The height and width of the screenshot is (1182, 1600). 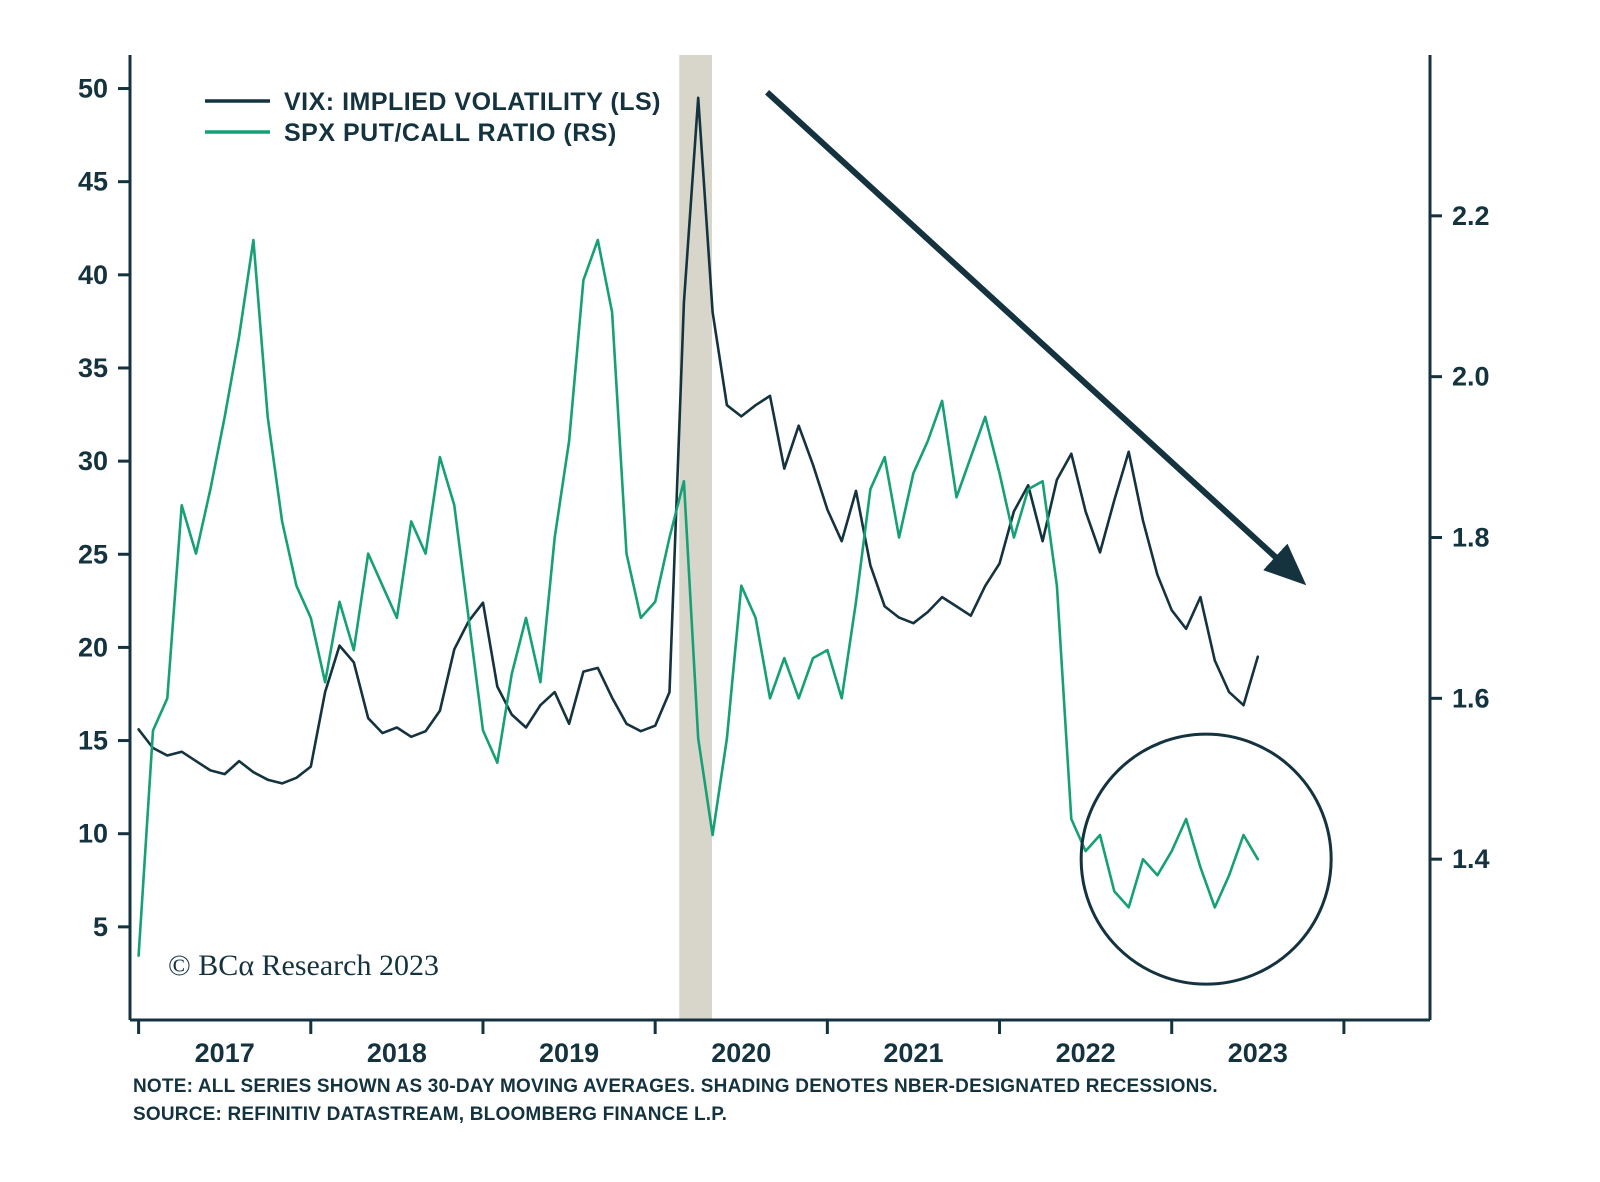 I want to click on svg-text: 2021, so click(x=913, y=1051).